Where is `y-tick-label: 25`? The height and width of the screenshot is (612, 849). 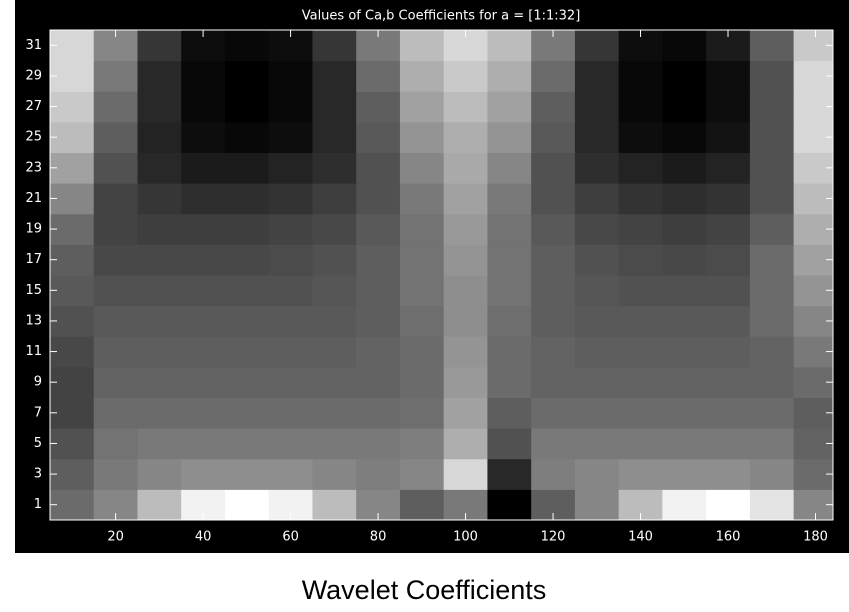 y-tick-label: 25 is located at coordinates (33, 137).